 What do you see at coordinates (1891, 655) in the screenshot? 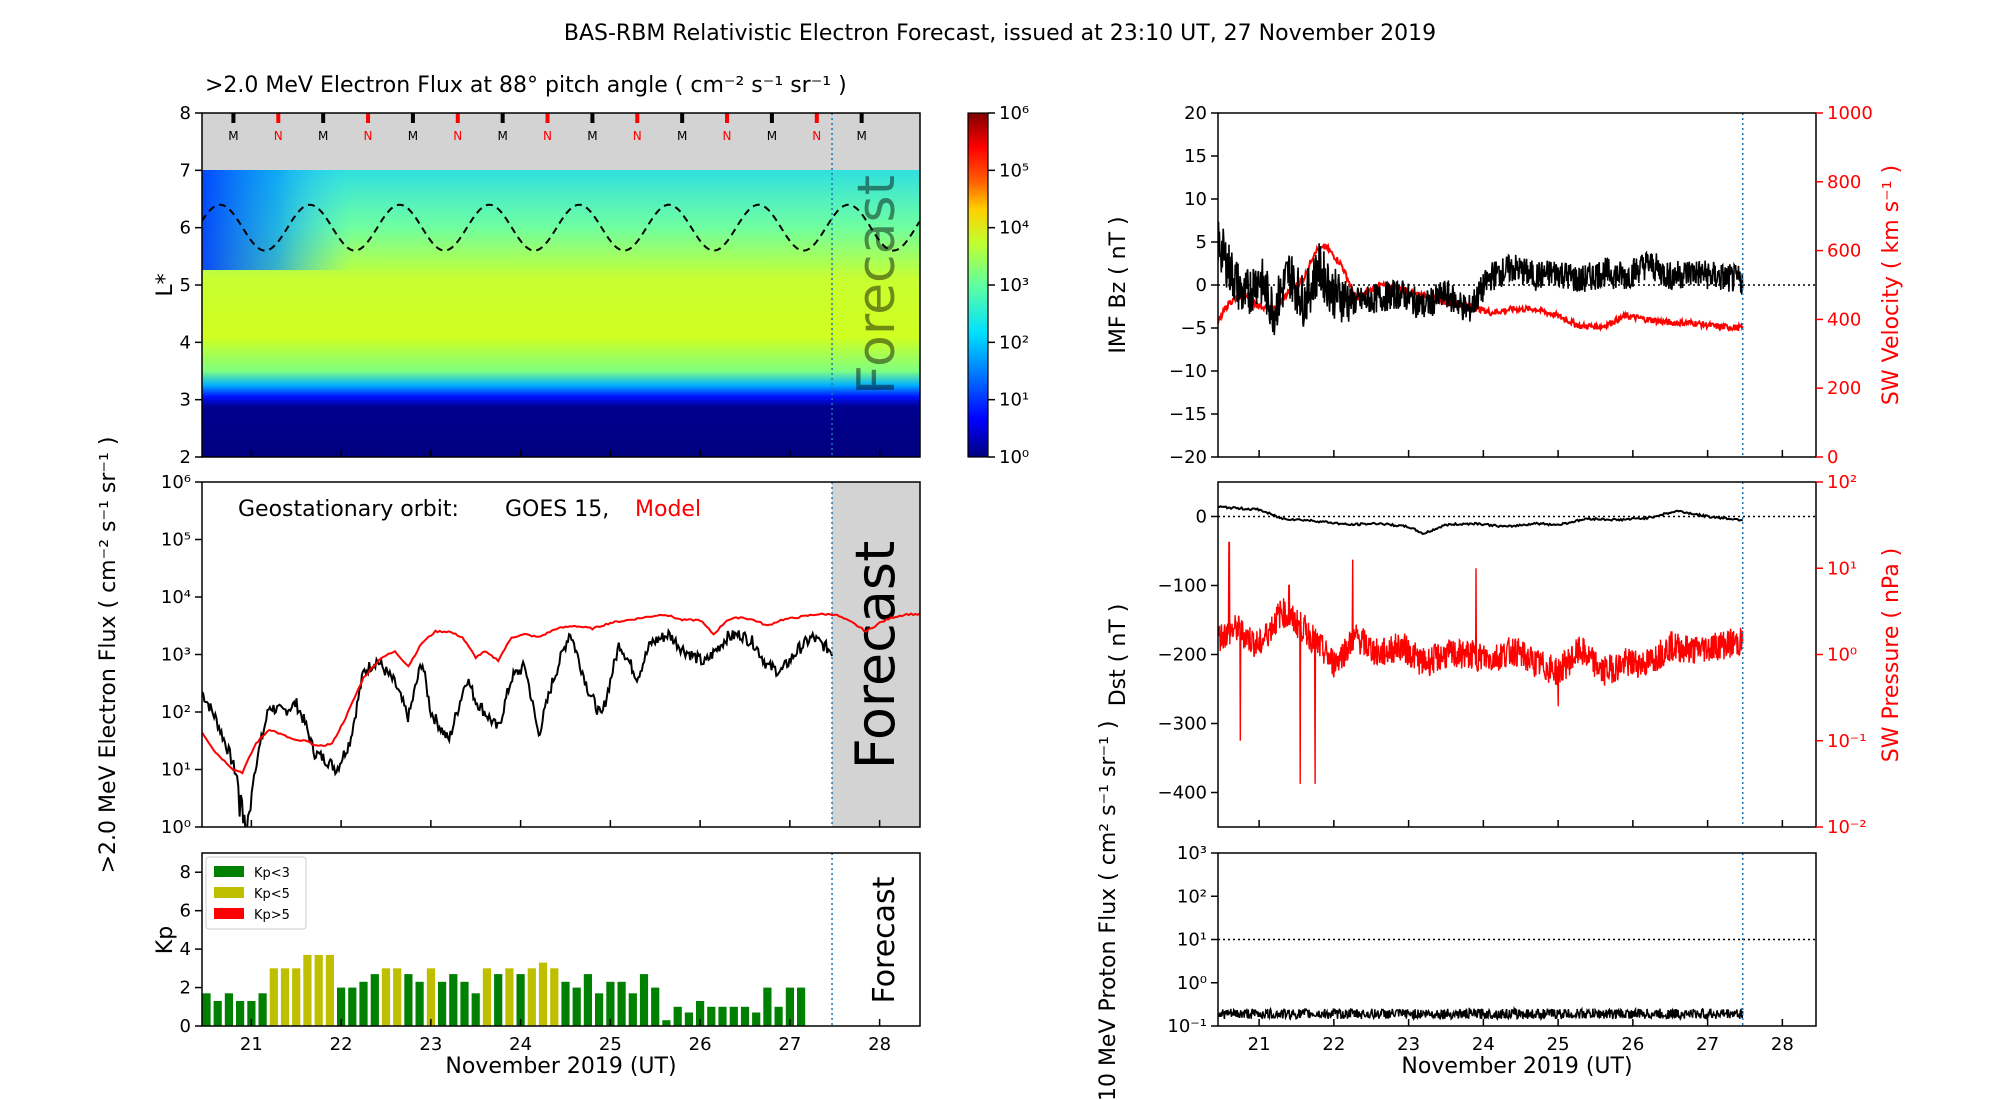
I see `pressure-y-label: SW Pressure ( nPa )` at bounding box center [1891, 655].